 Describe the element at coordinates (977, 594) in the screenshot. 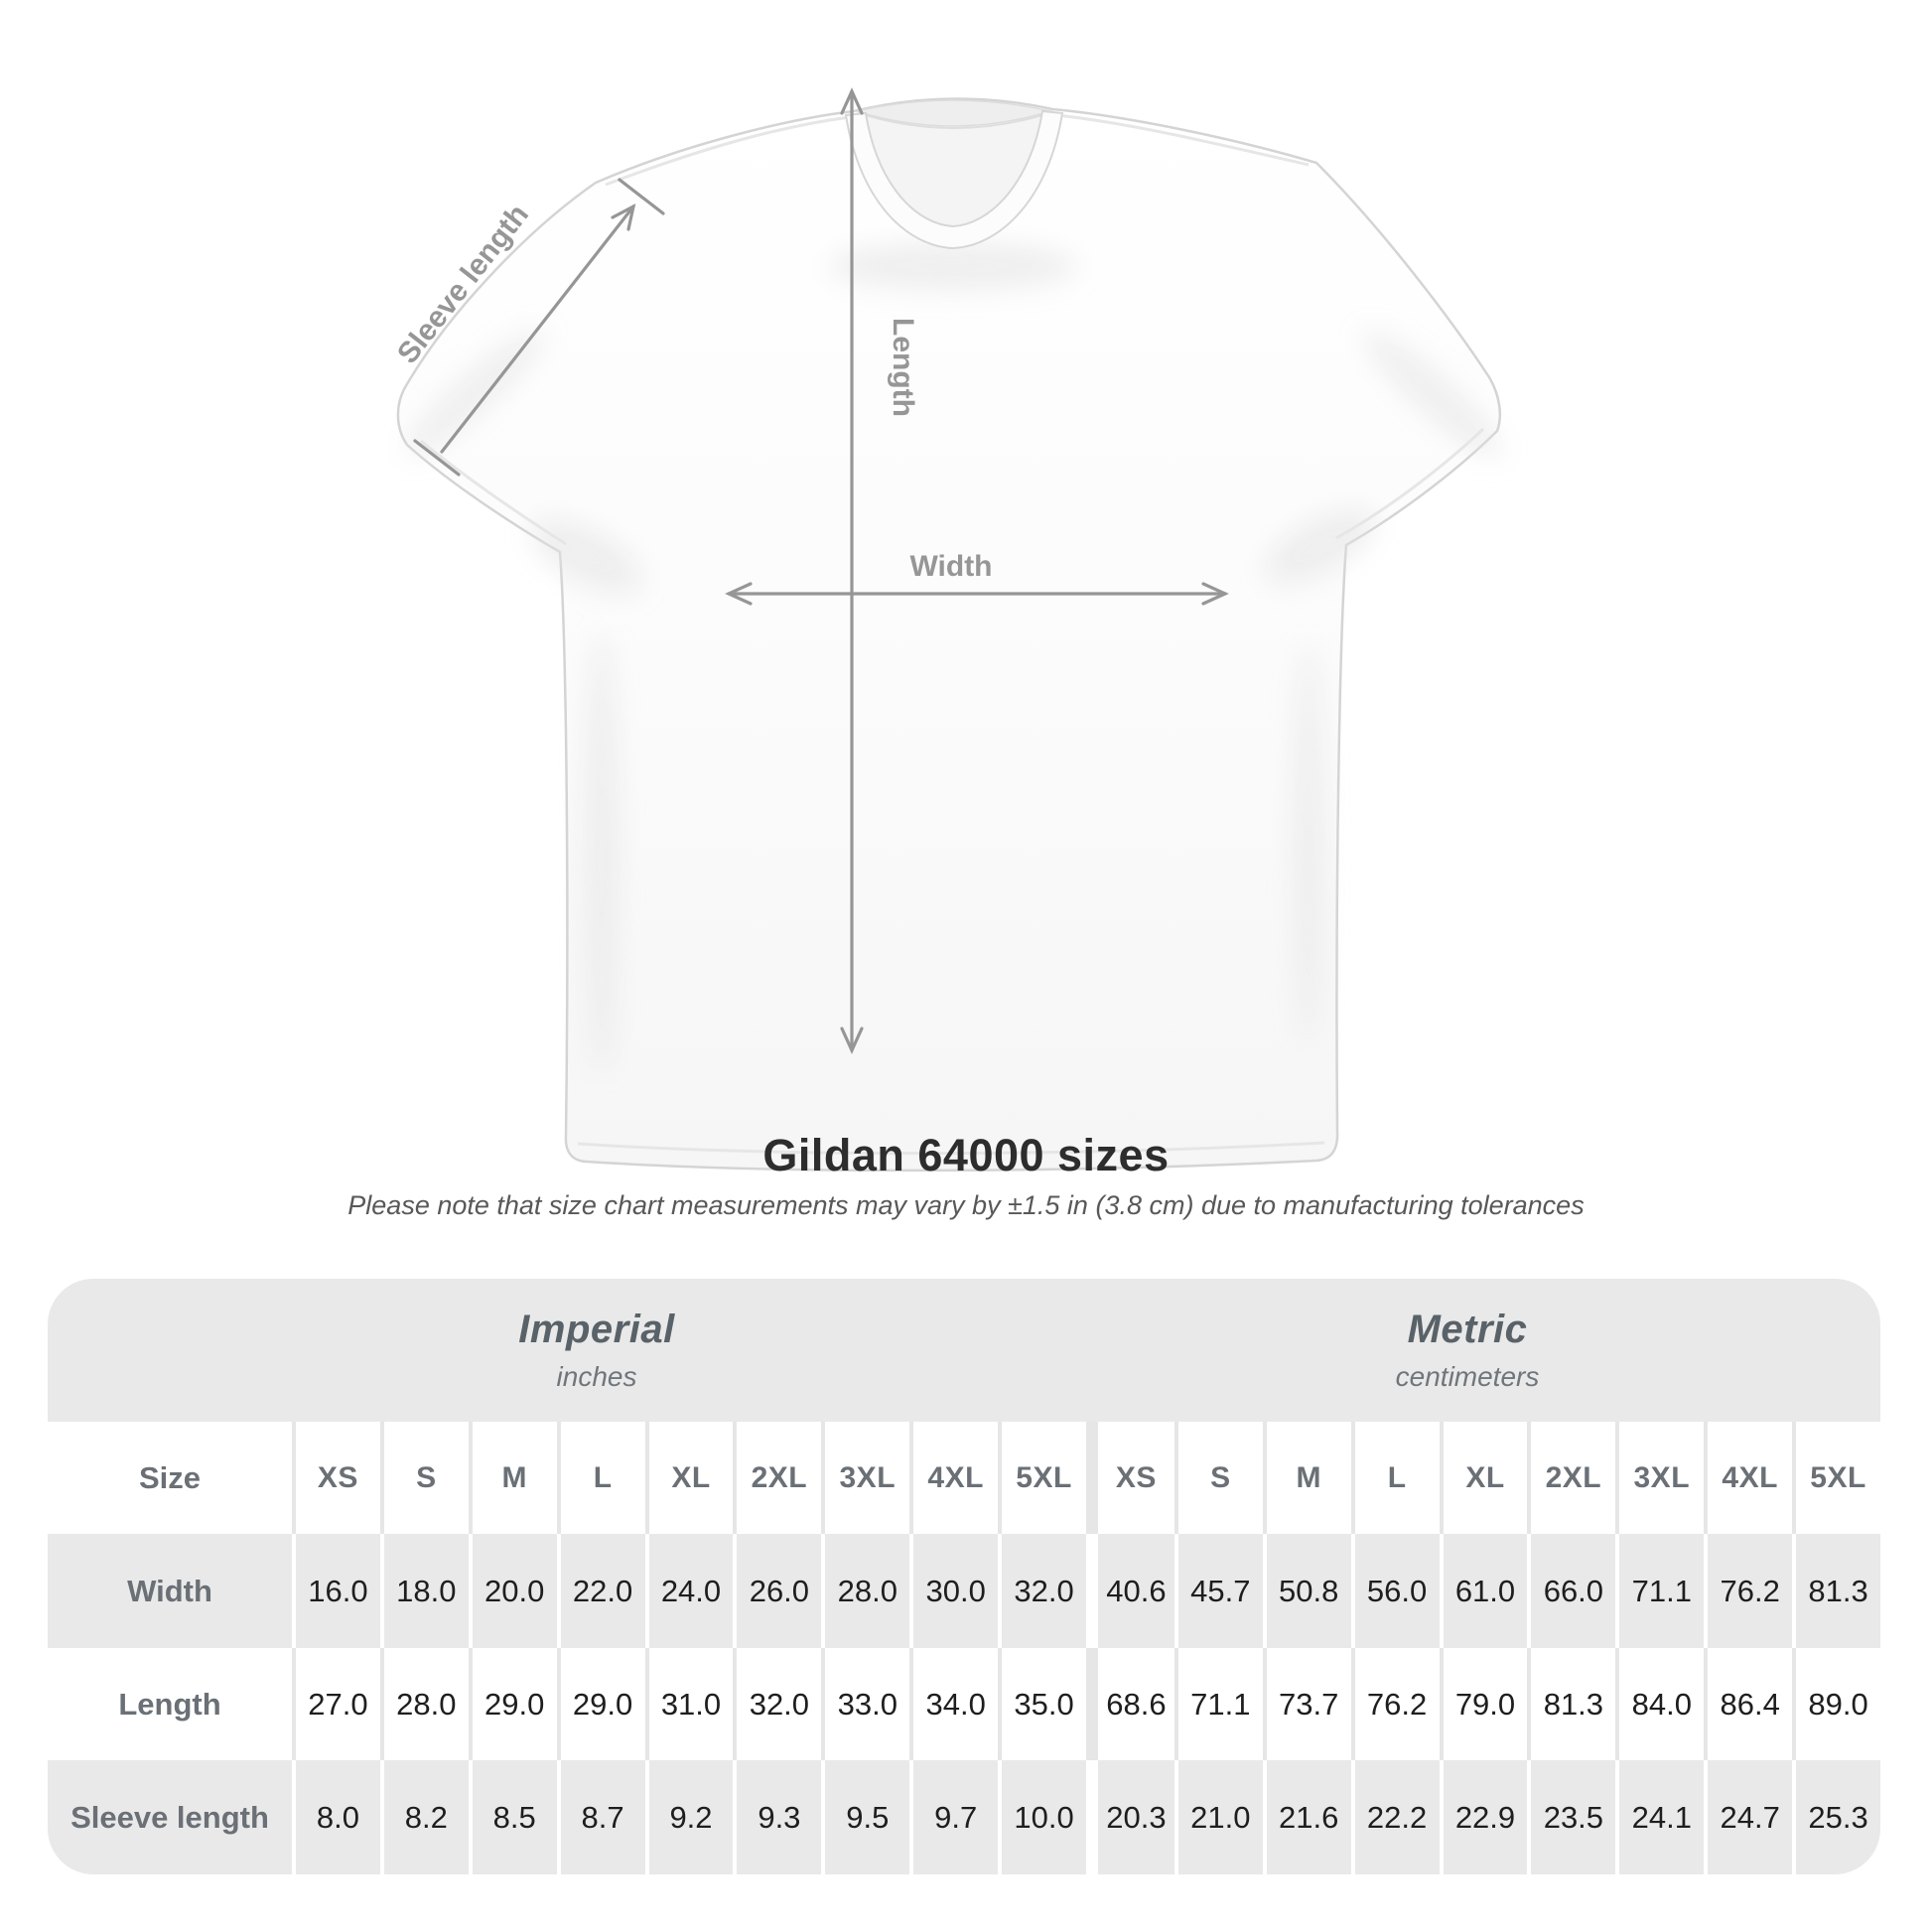

I see `width-annotation` at that location.